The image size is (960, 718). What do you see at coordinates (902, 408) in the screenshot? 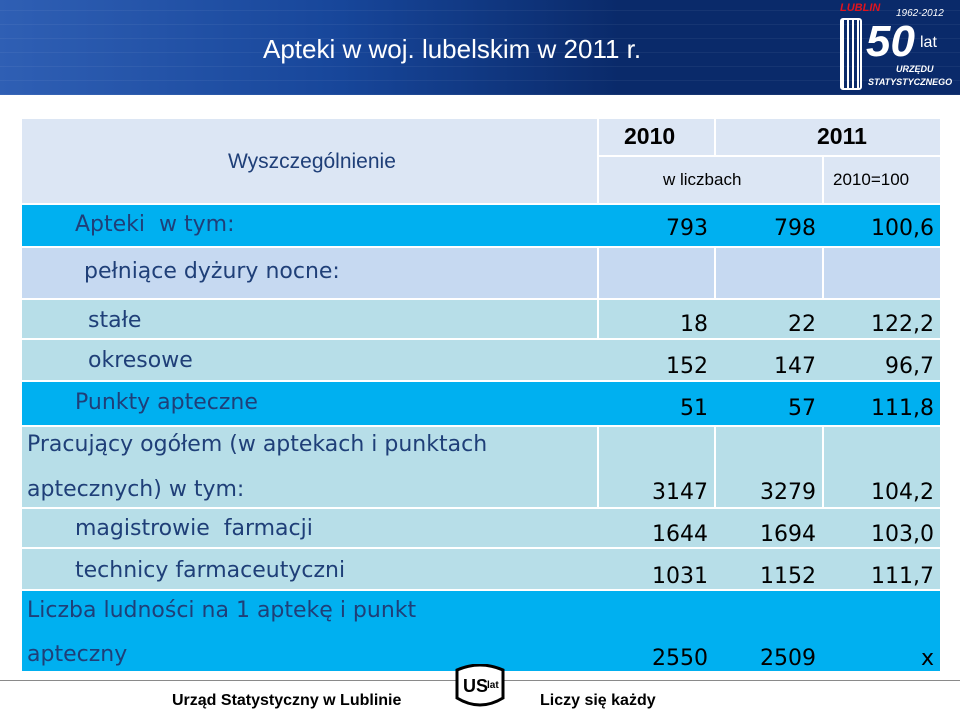
I see `value-index: 111,8` at bounding box center [902, 408].